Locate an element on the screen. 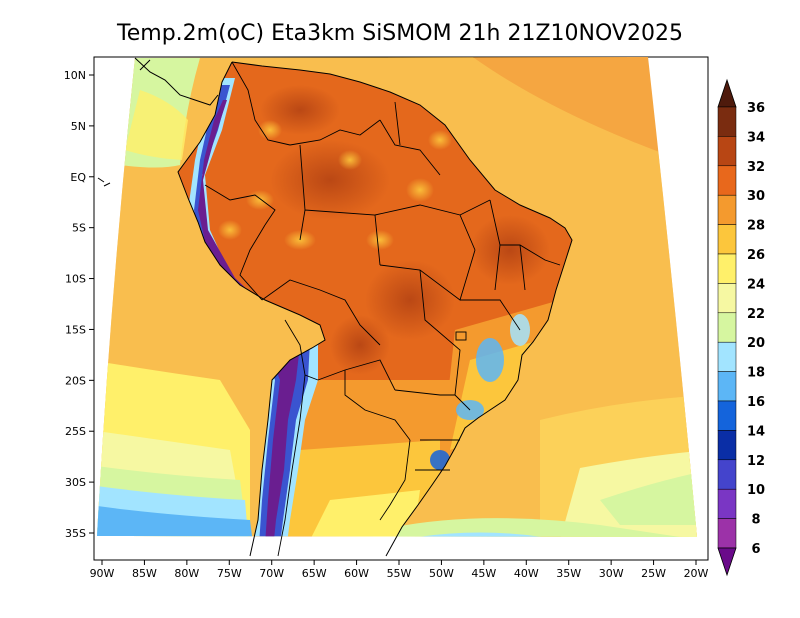  lat-tick-label: 5N is located at coordinates (78, 126).